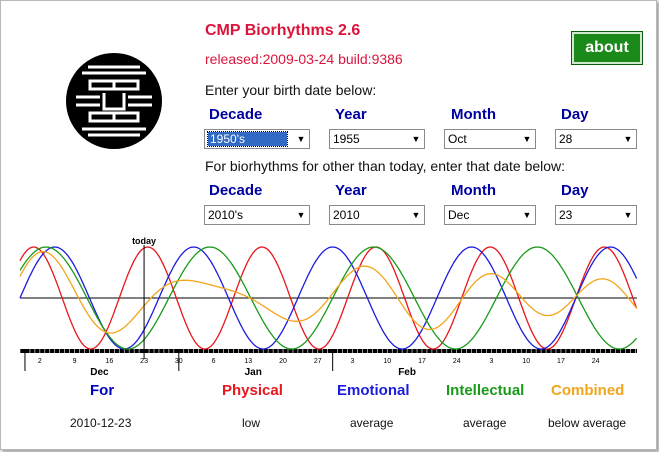 Image resolution: width=659 pixels, height=452 pixels. I want to click on shou-symbol-logo-icon, so click(114, 101).